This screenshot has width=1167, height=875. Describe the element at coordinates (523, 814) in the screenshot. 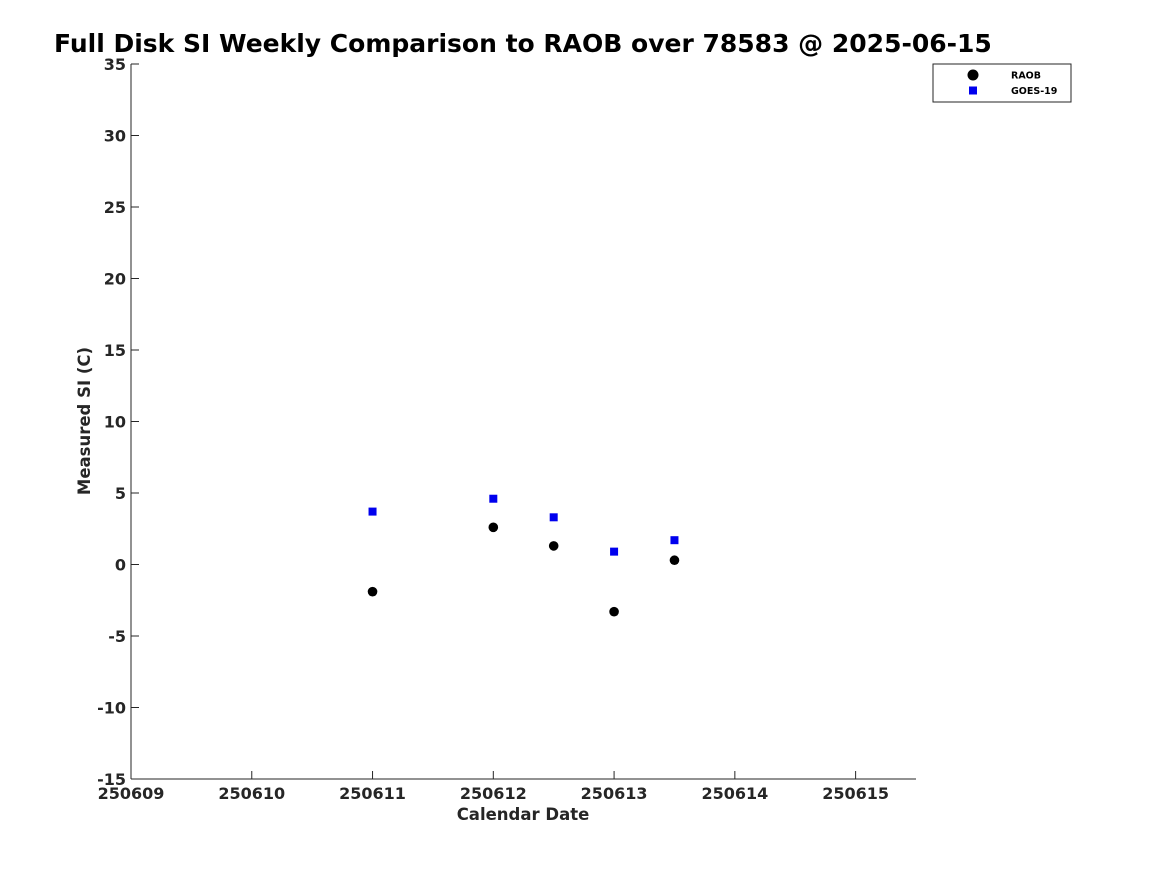

I see `x-axis-label: Calendar Date` at that location.